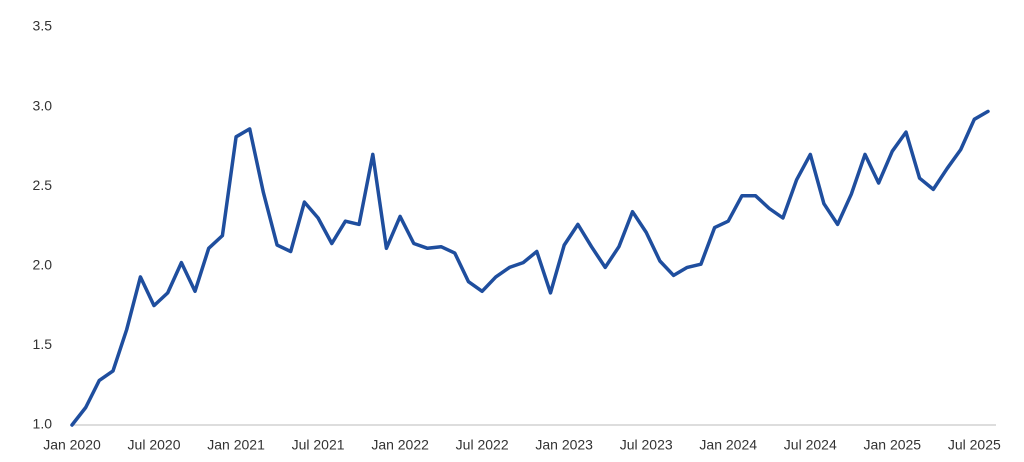  I want to click on y-tick-label: 1.0, so click(43, 424).